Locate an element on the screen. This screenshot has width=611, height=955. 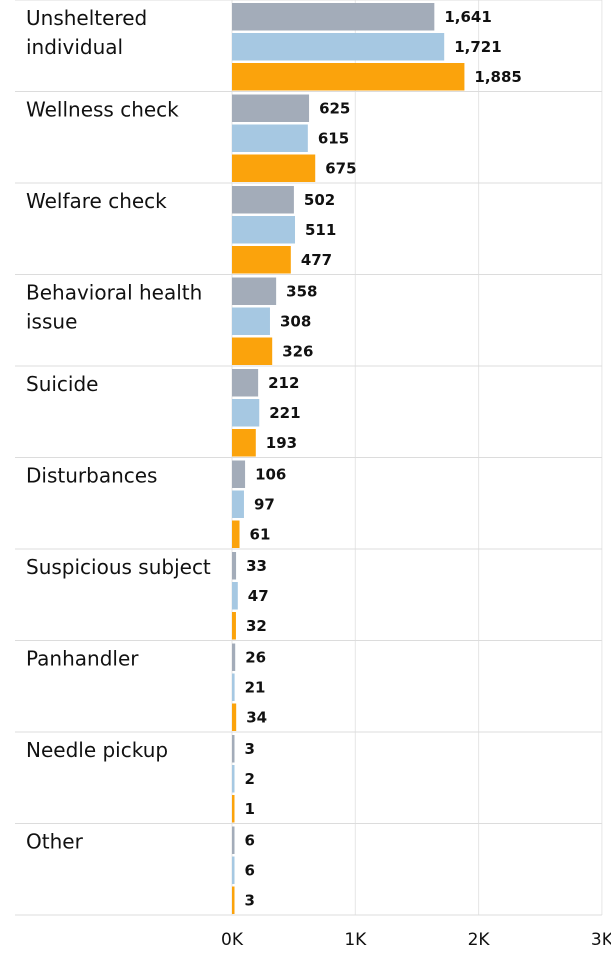
data-label: 615 is located at coordinates (333, 138).